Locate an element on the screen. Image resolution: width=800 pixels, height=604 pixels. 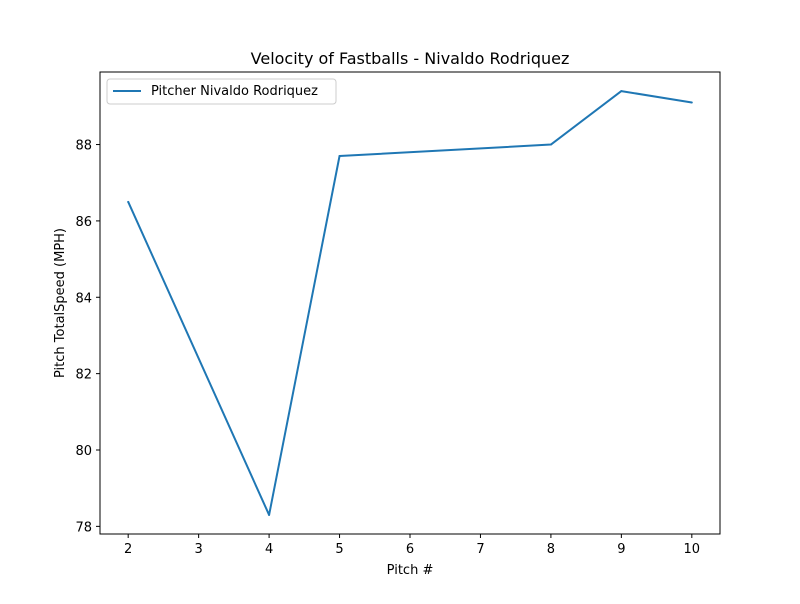
y-tick-label: 86 is located at coordinates (83, 222).